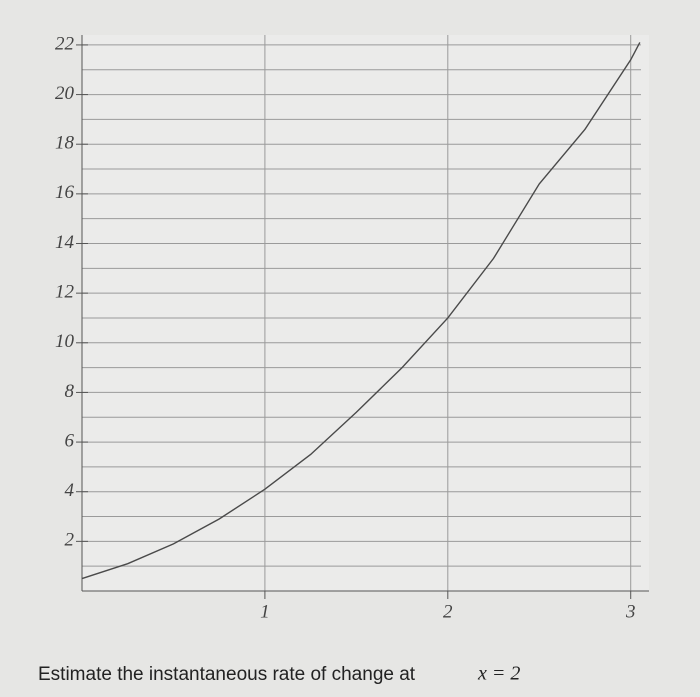 The height and width of the screenshot is (697, 700). Describe the element at coordinates (65, 242) in the screenshot. I see `y-tick-label: 14` at that location.